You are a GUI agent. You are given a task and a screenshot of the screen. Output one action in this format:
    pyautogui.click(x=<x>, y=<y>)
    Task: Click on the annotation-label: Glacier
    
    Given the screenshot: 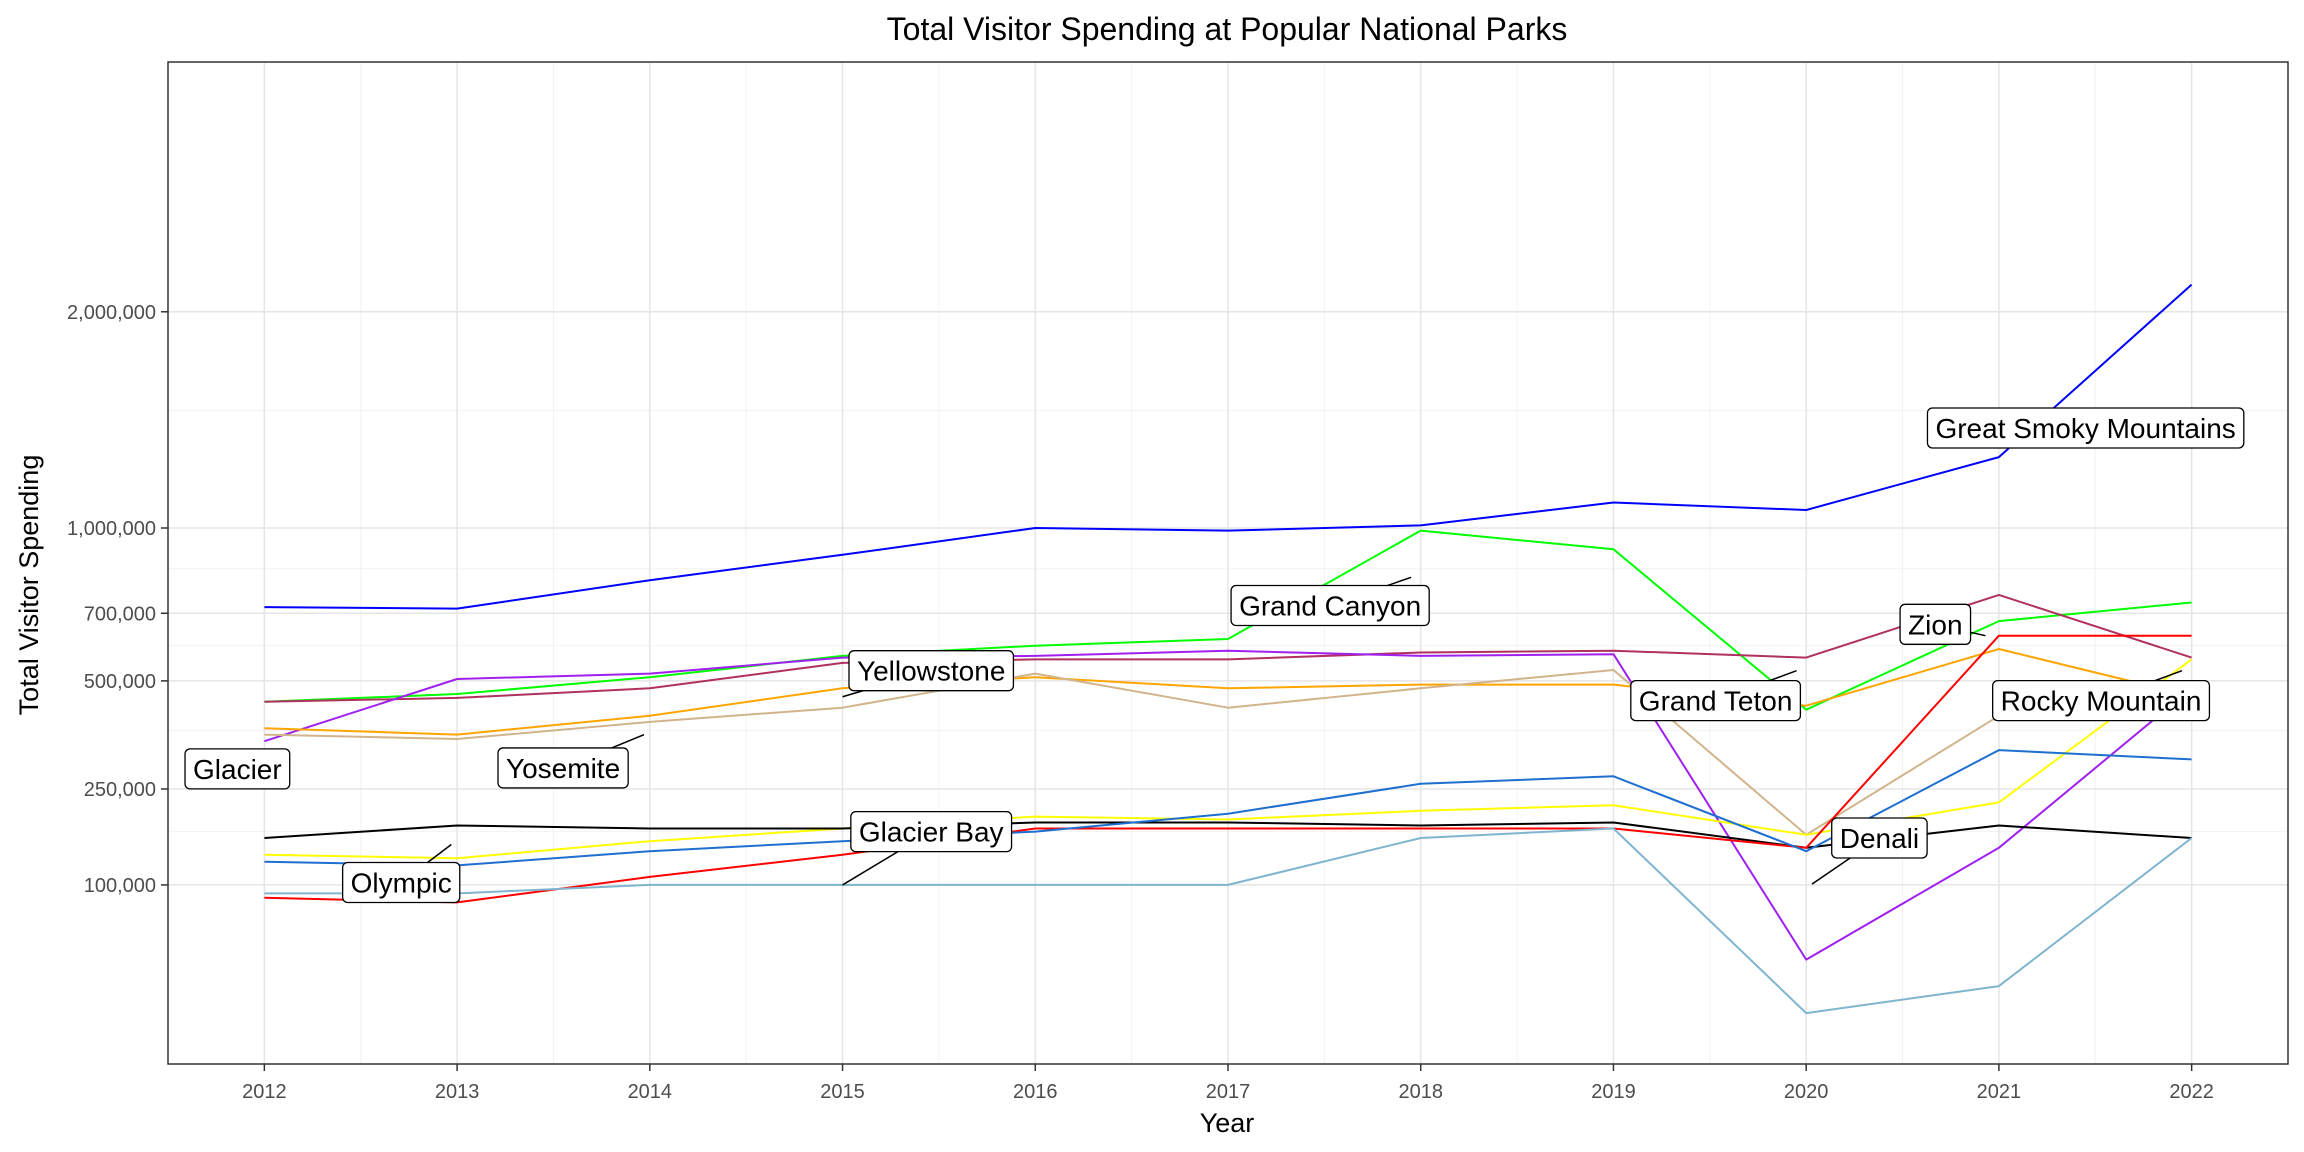 What is the action you would take?
    pyautogui.click(x=237, y=769)
    